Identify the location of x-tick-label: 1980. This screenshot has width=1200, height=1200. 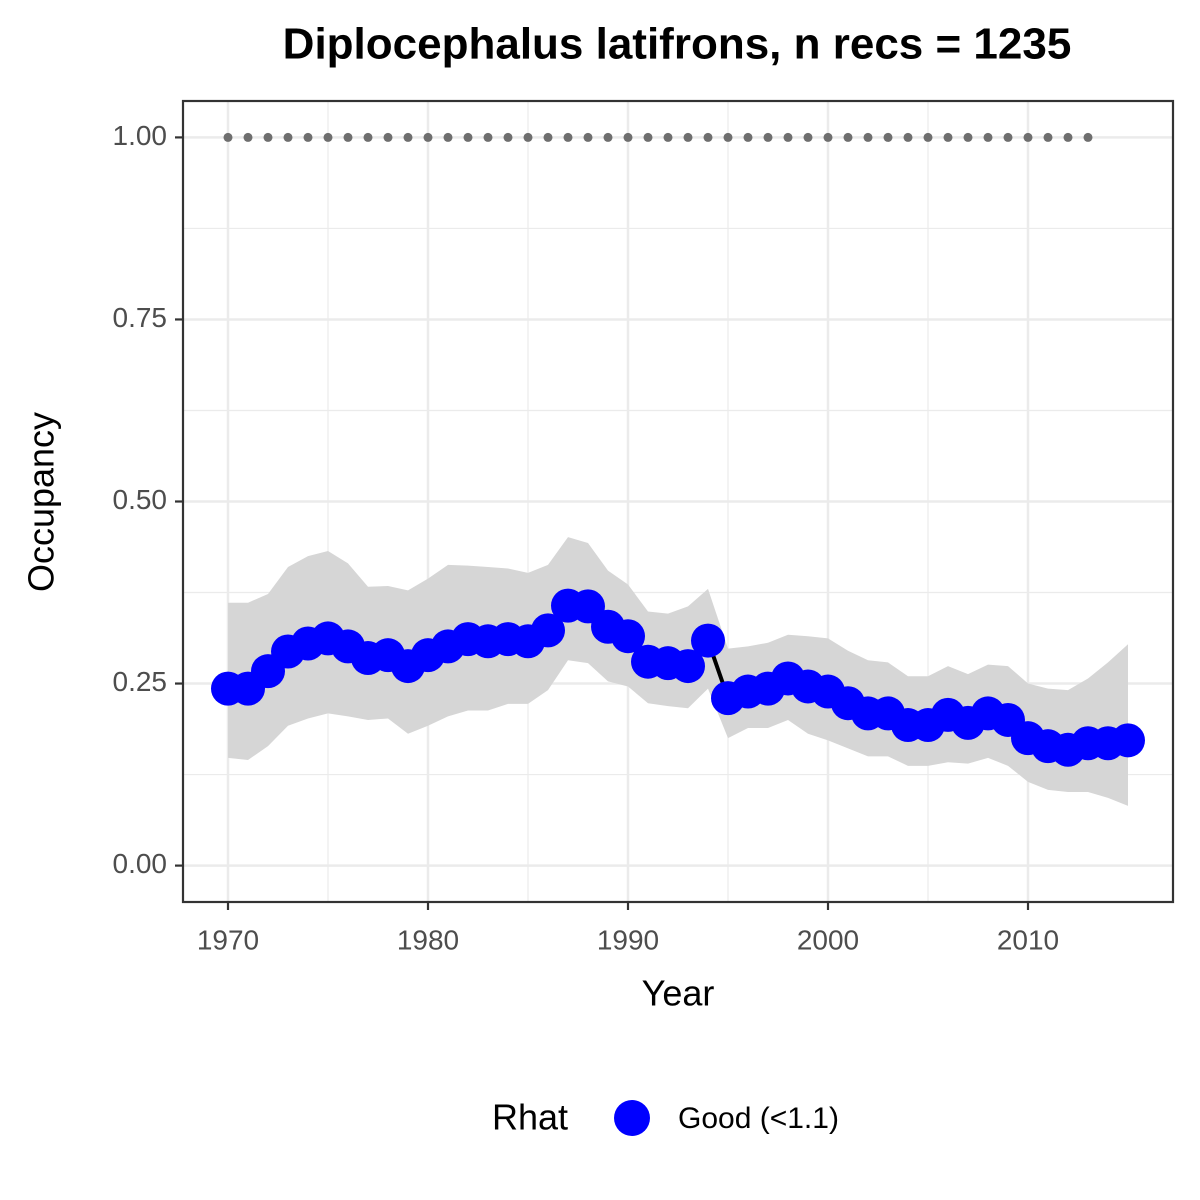
(428, 939).